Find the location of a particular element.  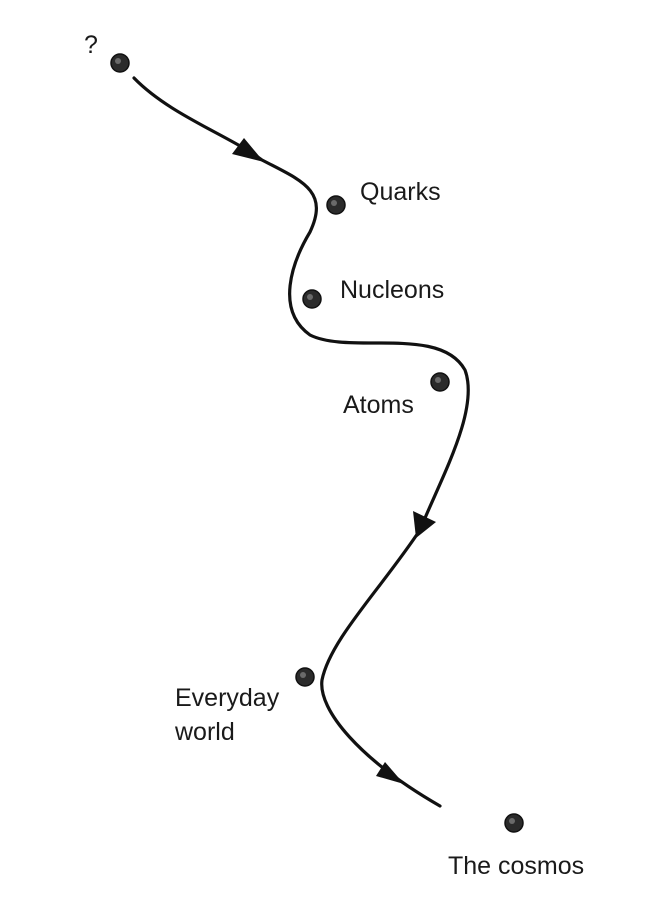

node-label-atoms: Atoms is located at coordinates (378, 405).